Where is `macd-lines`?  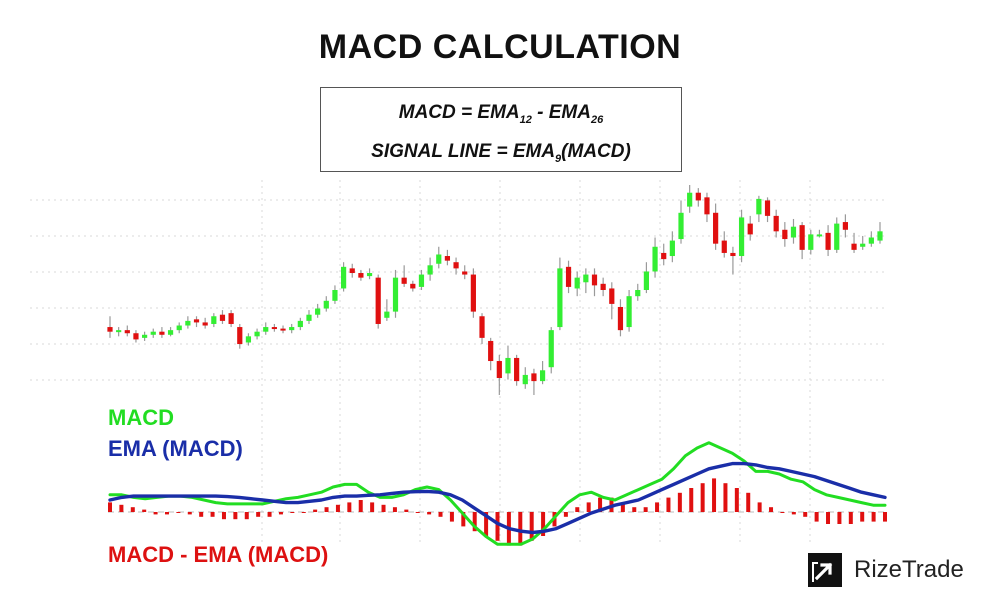
macd-lines is located at coordinates (497, 493).